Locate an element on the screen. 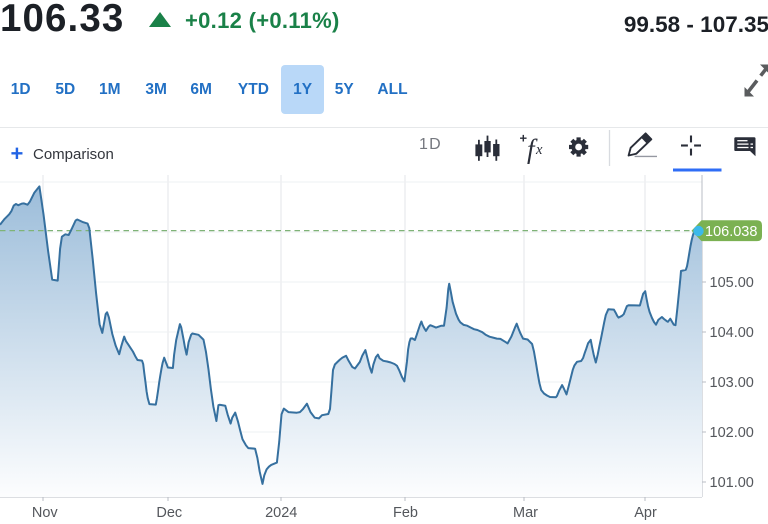  svg-text: 2024 is located at coordinates (281, 513).